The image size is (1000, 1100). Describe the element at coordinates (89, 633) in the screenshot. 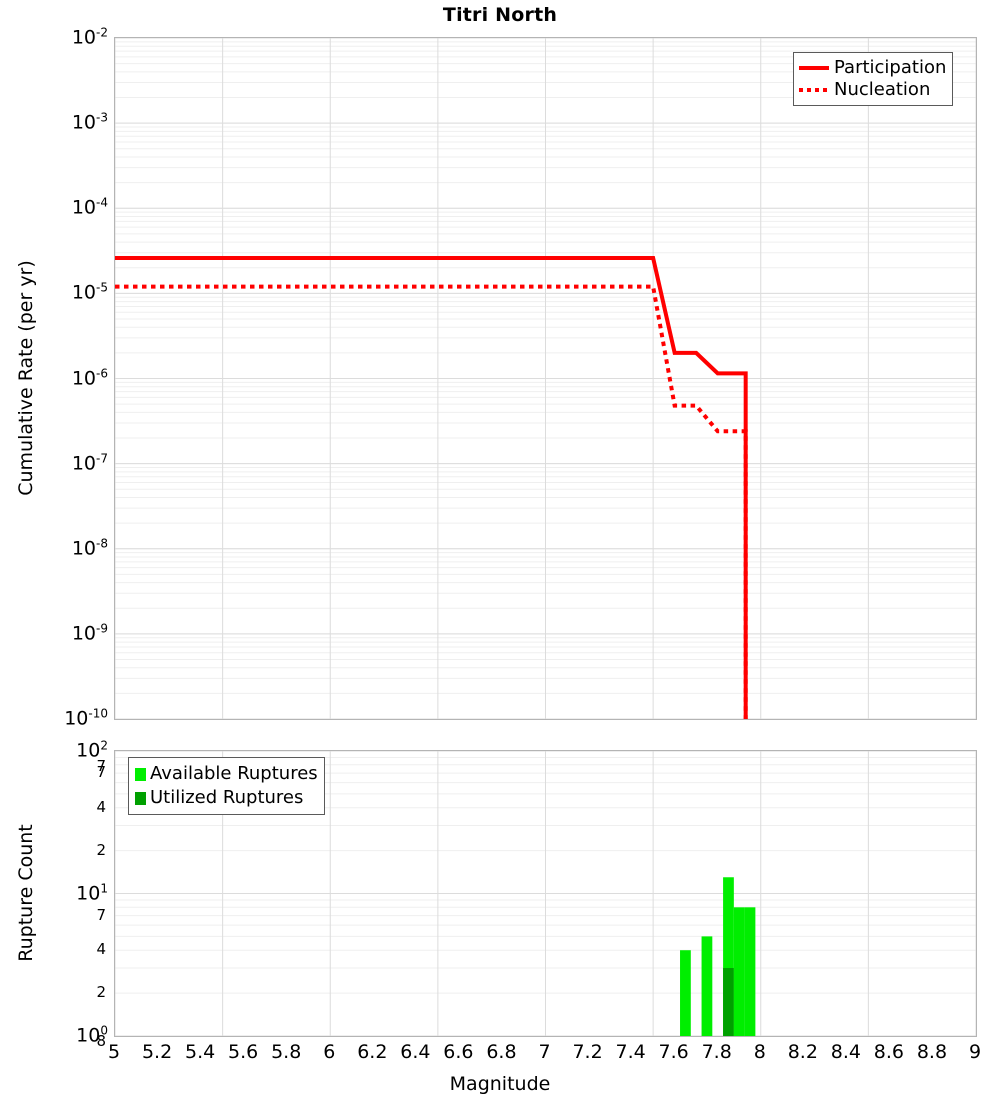

I see `top-y-tick: 10⁻⁹` at that location.